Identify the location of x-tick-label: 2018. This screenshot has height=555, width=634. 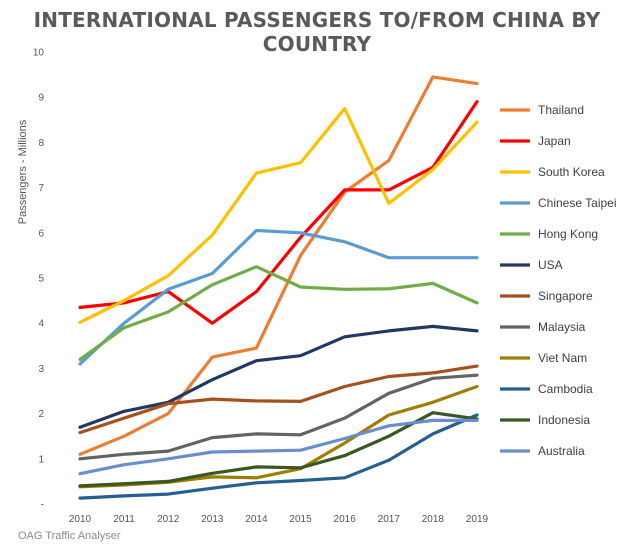
(433, 519).